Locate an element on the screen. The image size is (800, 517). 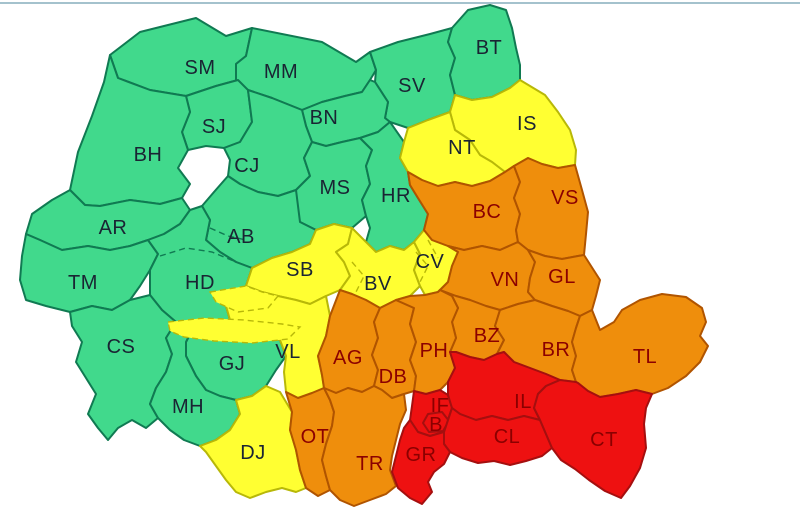
county-label-DJ: DJ is located at coordinates (252, 453).